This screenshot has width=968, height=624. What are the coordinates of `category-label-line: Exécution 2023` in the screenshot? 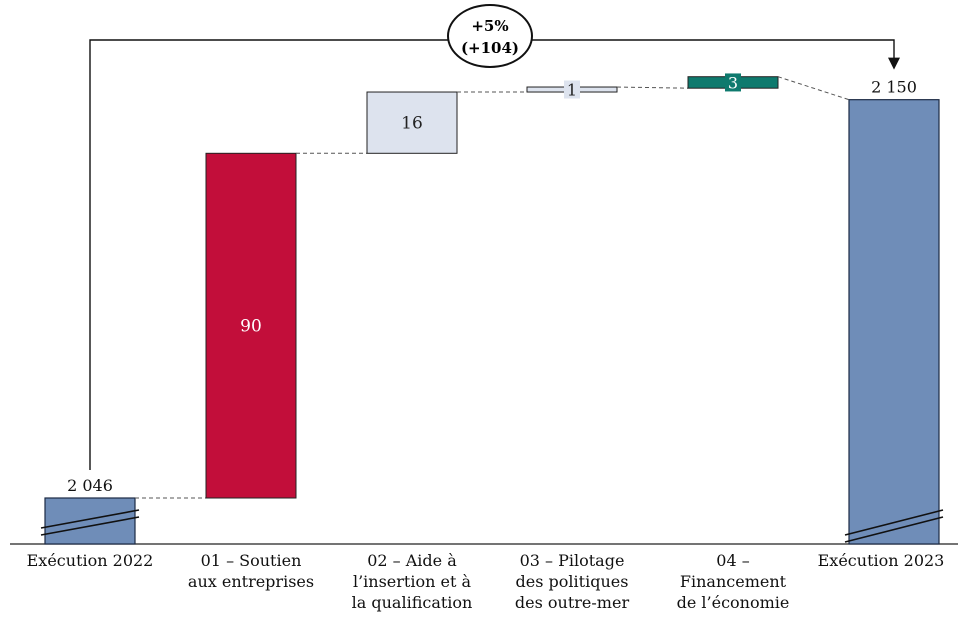 It's located at (881, 560).